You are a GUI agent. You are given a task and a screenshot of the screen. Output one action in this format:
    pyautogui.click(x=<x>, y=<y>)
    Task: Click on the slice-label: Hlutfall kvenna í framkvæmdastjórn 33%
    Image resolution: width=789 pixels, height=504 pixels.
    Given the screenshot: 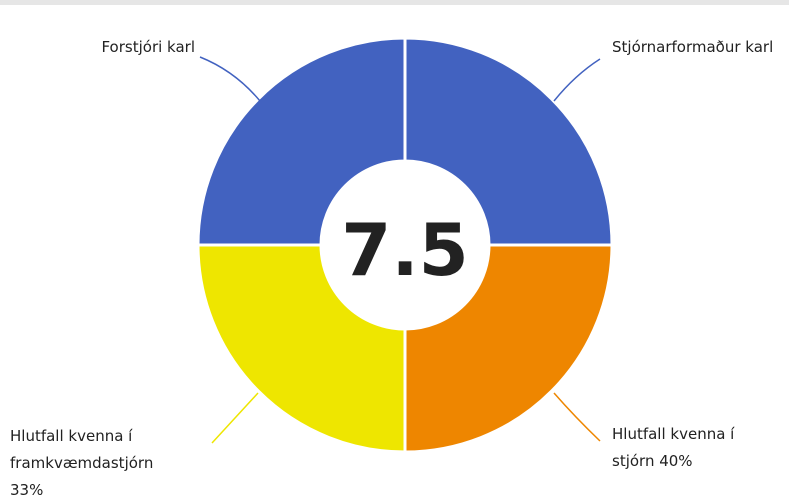 What is the action you would take?
    pyautogui.click(x=82, y=463)
    